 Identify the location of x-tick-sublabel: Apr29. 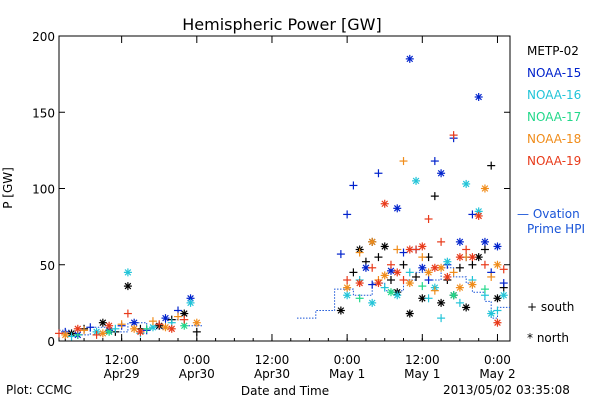
(122, 374).